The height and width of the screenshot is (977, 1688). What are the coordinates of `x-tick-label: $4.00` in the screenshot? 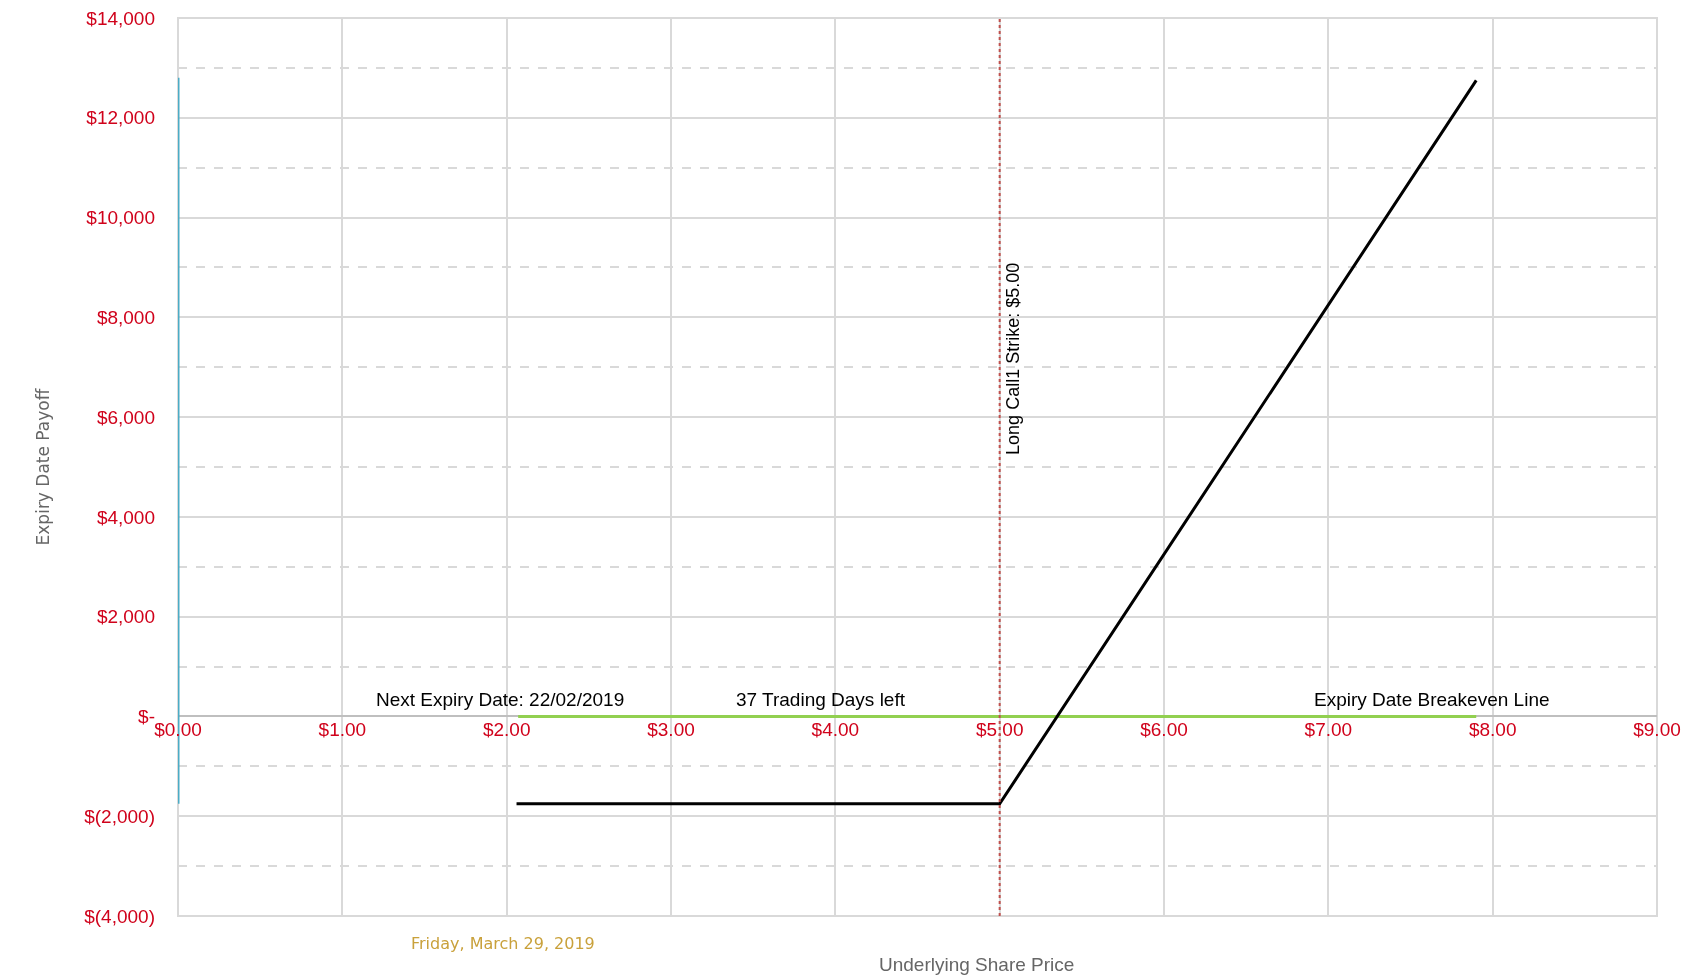 It's located at (835, 730).